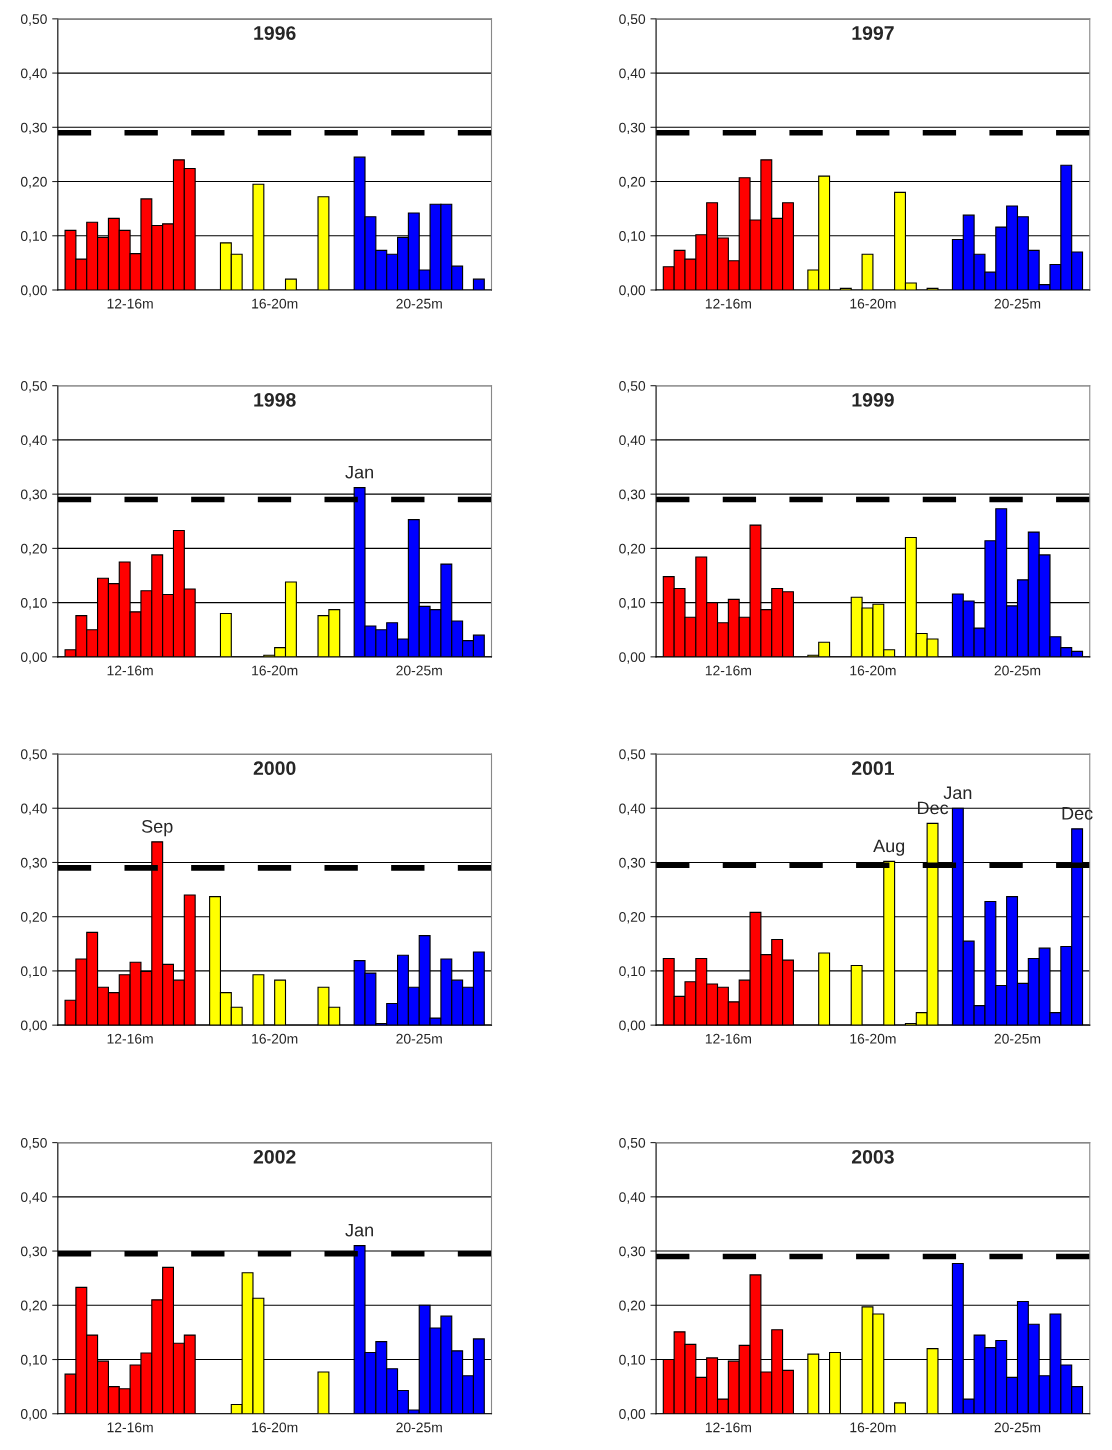 This screenshot has height=1450, width=1112. I want to click on chart-title: 2000, so click(274, 768).